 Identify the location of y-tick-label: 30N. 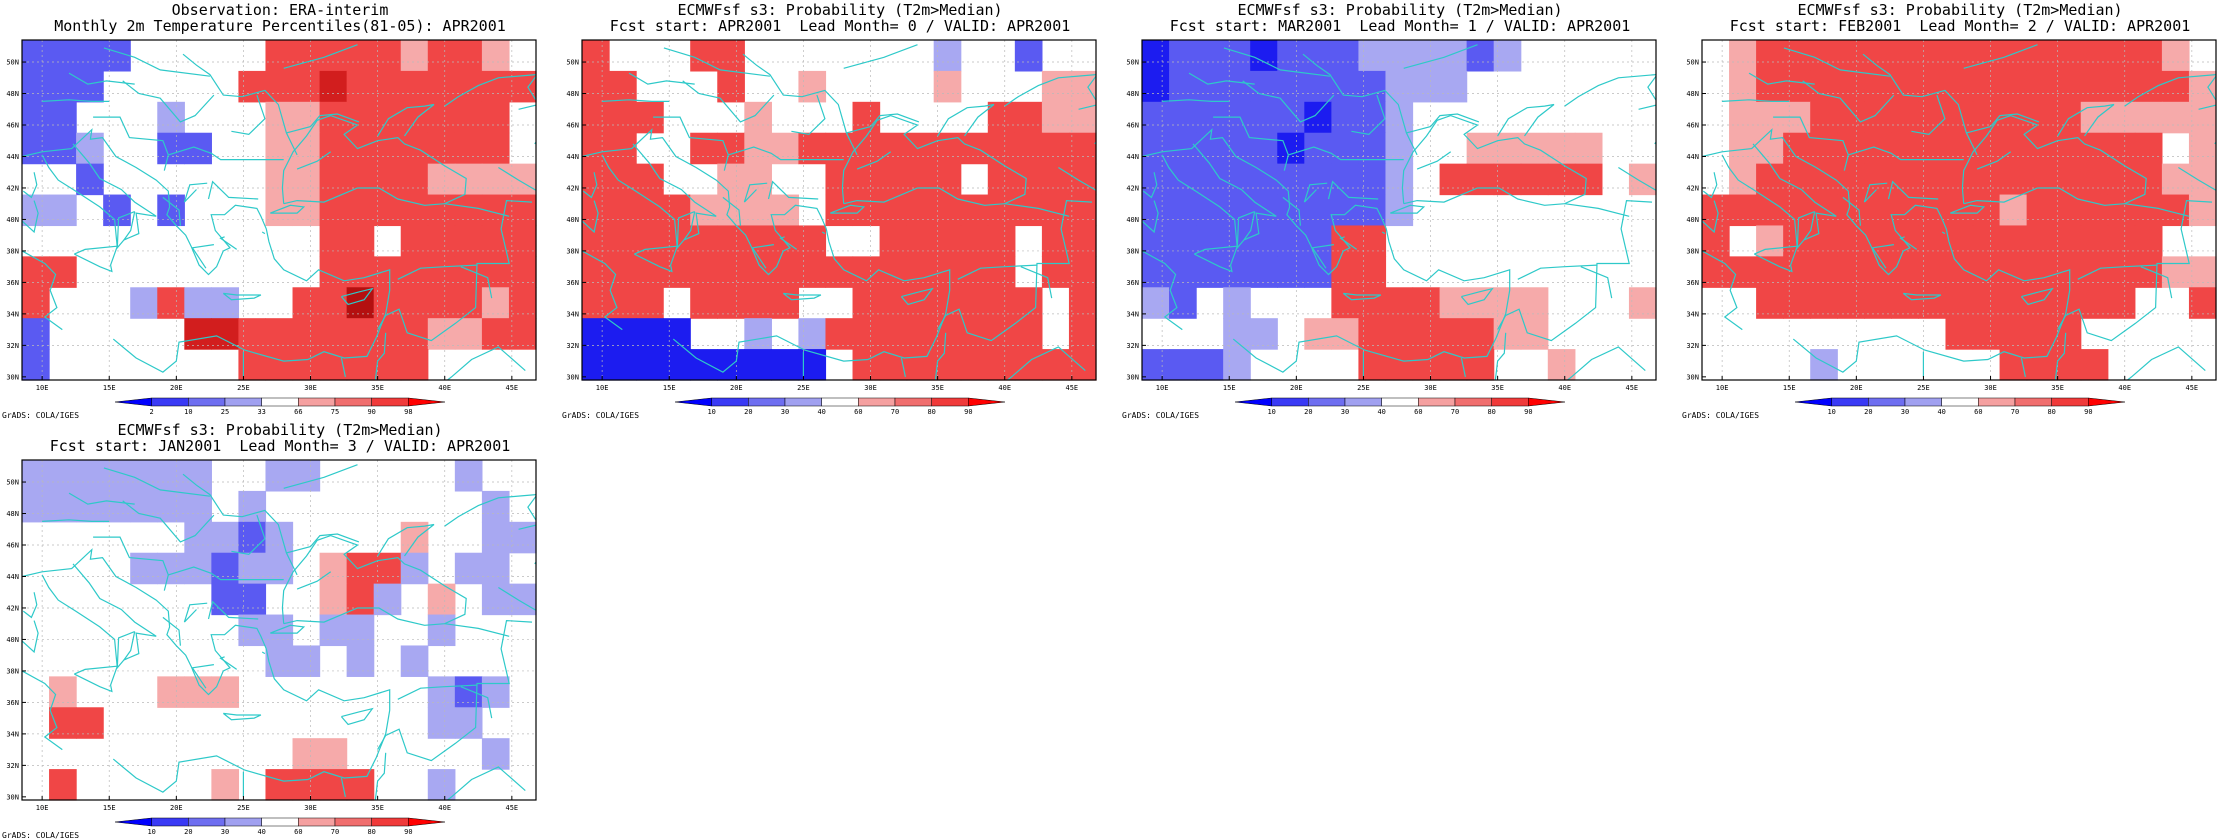
(12, 797).